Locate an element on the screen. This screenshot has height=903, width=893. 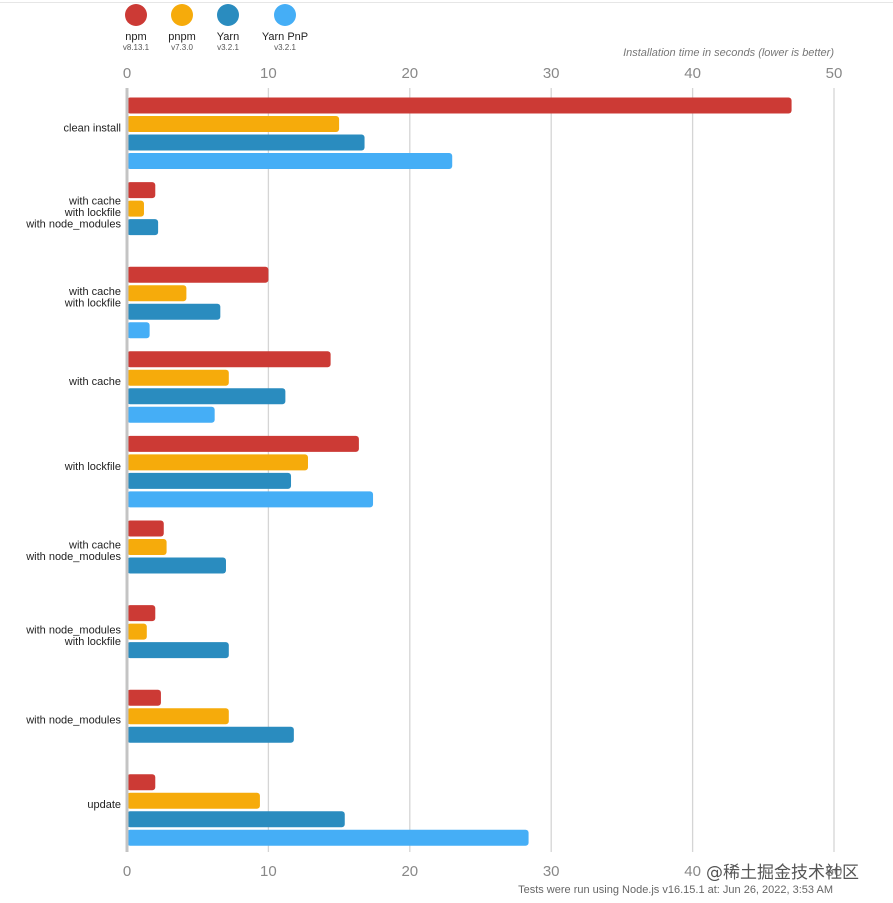
legend-item-1: pnpm v7.3.0 is located at coordinates (182, 29).